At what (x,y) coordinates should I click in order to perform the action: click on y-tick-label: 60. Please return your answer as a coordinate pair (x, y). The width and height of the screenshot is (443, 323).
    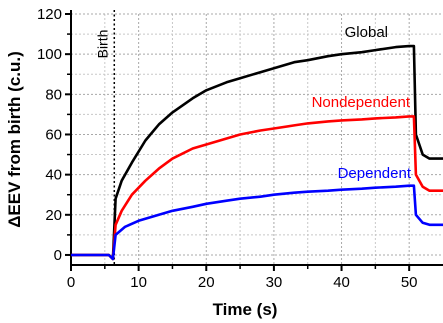
    Looking at the image, I should click on (53, 134).